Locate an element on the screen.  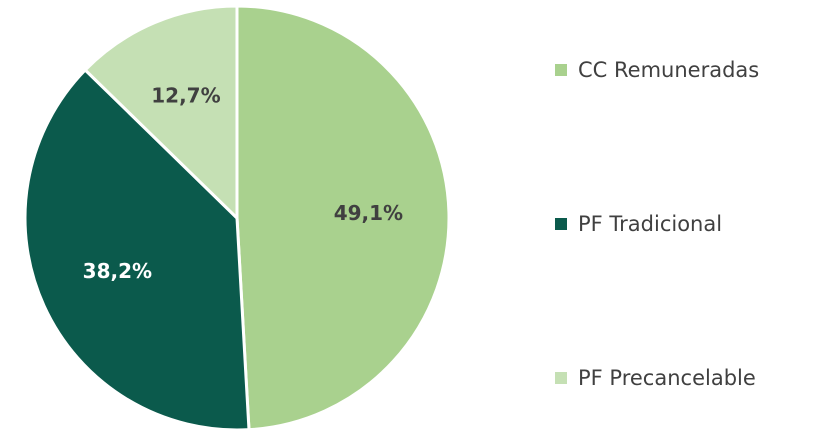
data-label: 12,7% is located at coordinates (185, 95).